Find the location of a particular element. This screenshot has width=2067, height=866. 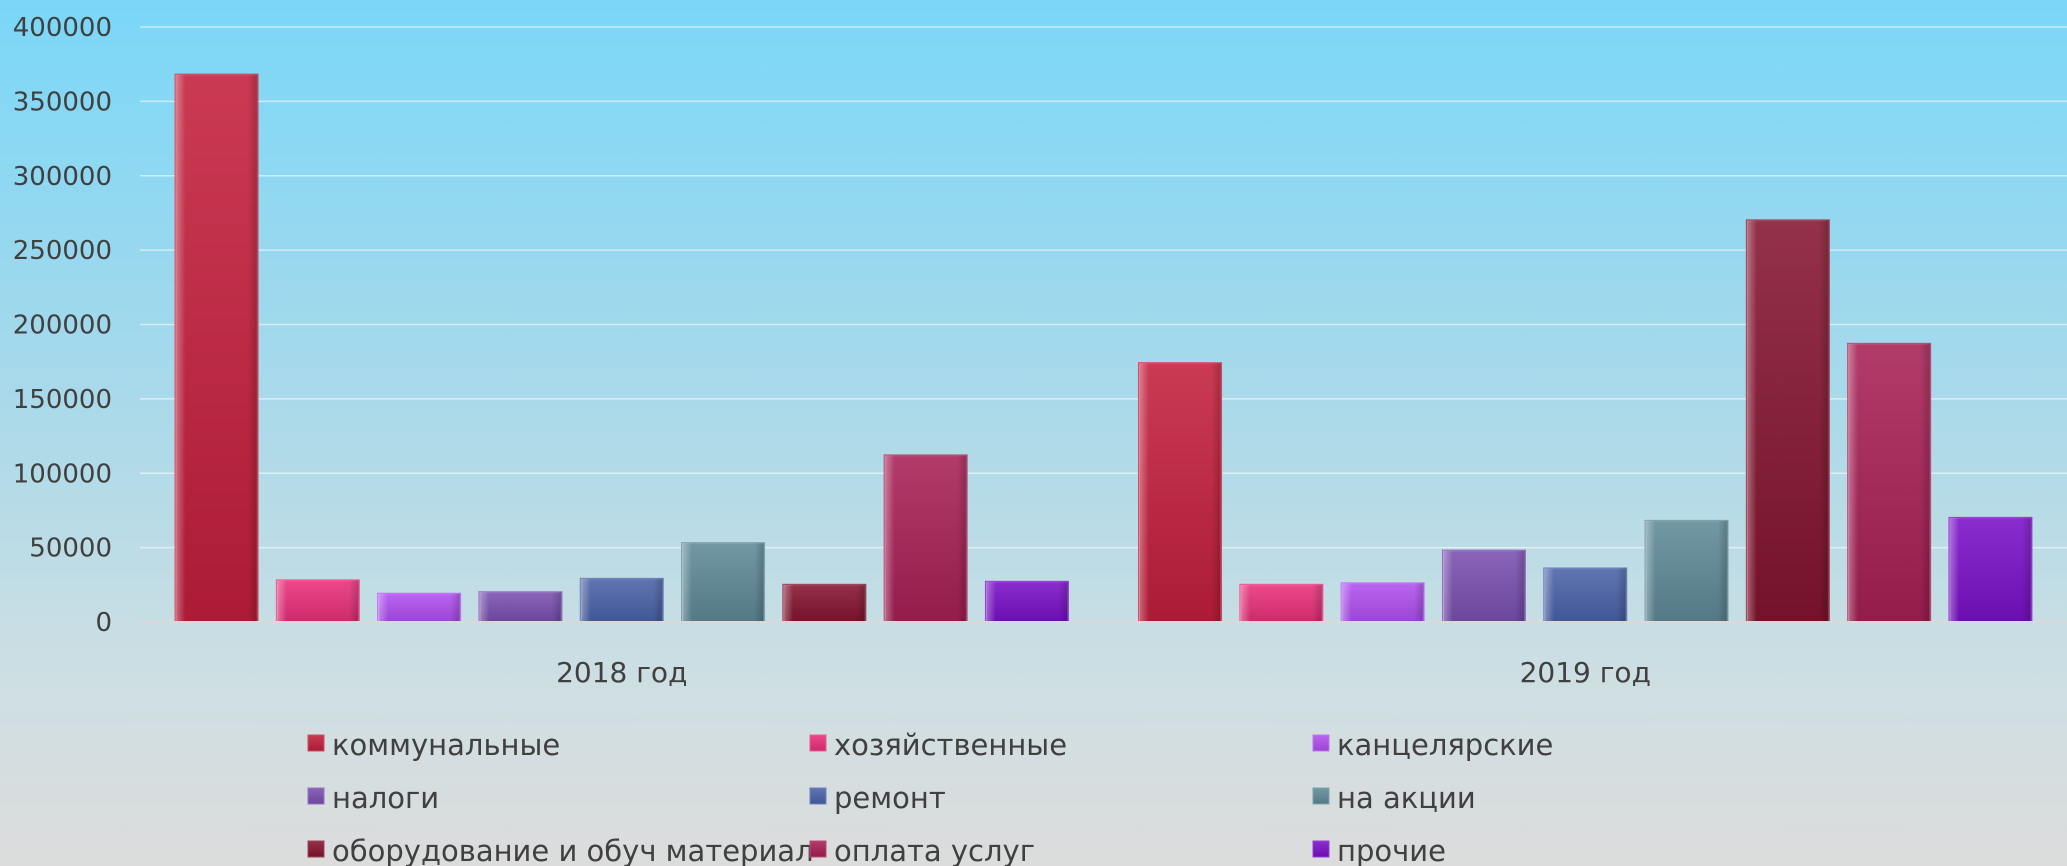

y-tick-label: 150000 is located at coordinates (62, 400).